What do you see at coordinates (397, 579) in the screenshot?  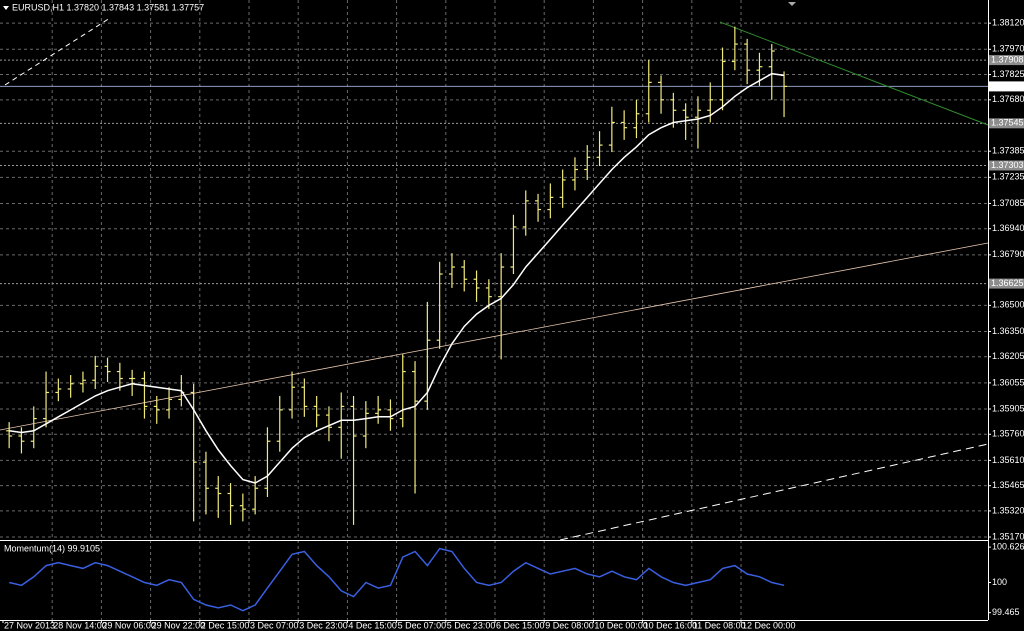 I see `indicator-line` at bounding box center [397, 579].